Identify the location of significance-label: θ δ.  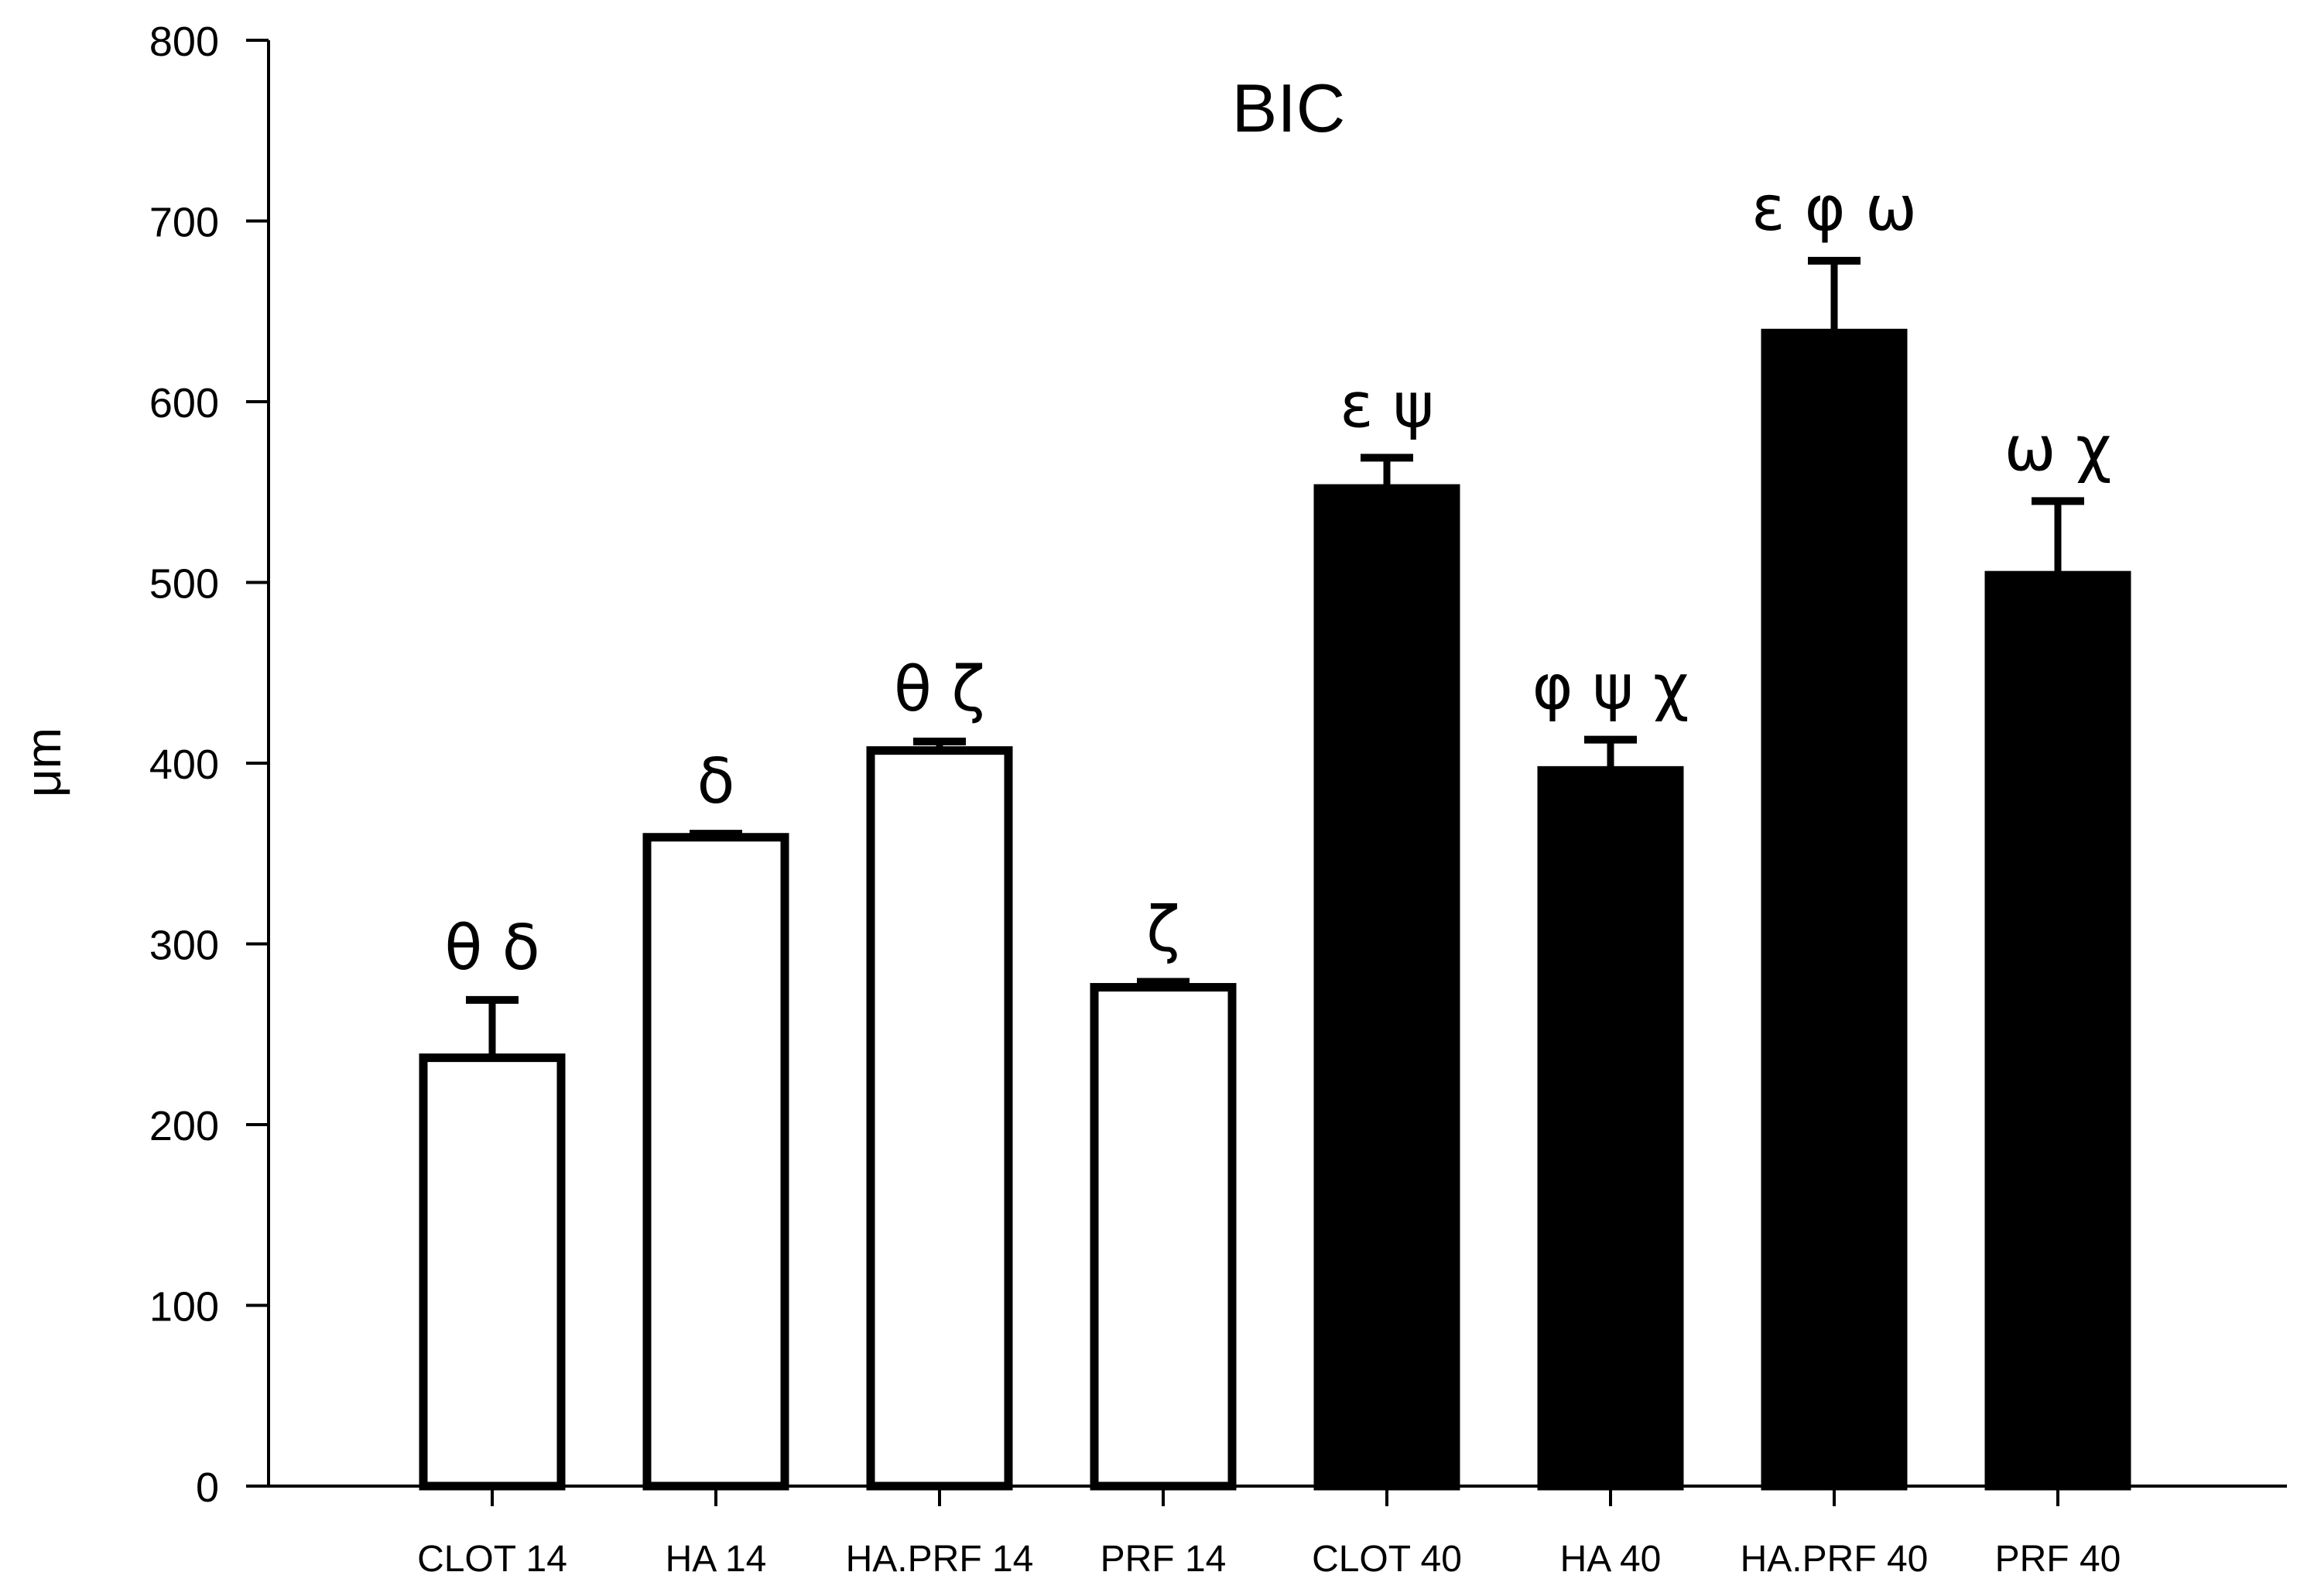
(491, 948).